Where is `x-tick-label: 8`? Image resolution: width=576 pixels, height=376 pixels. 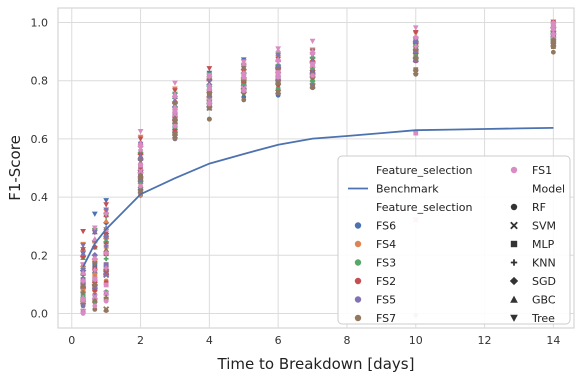 x-tick-label: 8 is located at coordinates (346, 340).